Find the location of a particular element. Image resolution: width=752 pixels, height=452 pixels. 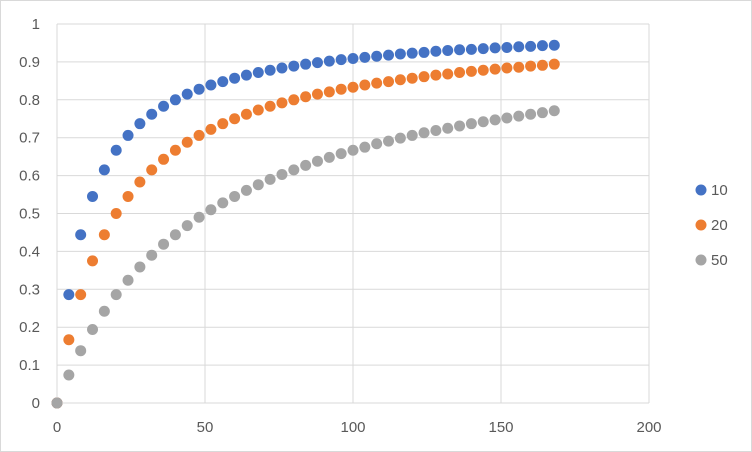

y-tick-label: 1 is located at coordinates (36, 24).